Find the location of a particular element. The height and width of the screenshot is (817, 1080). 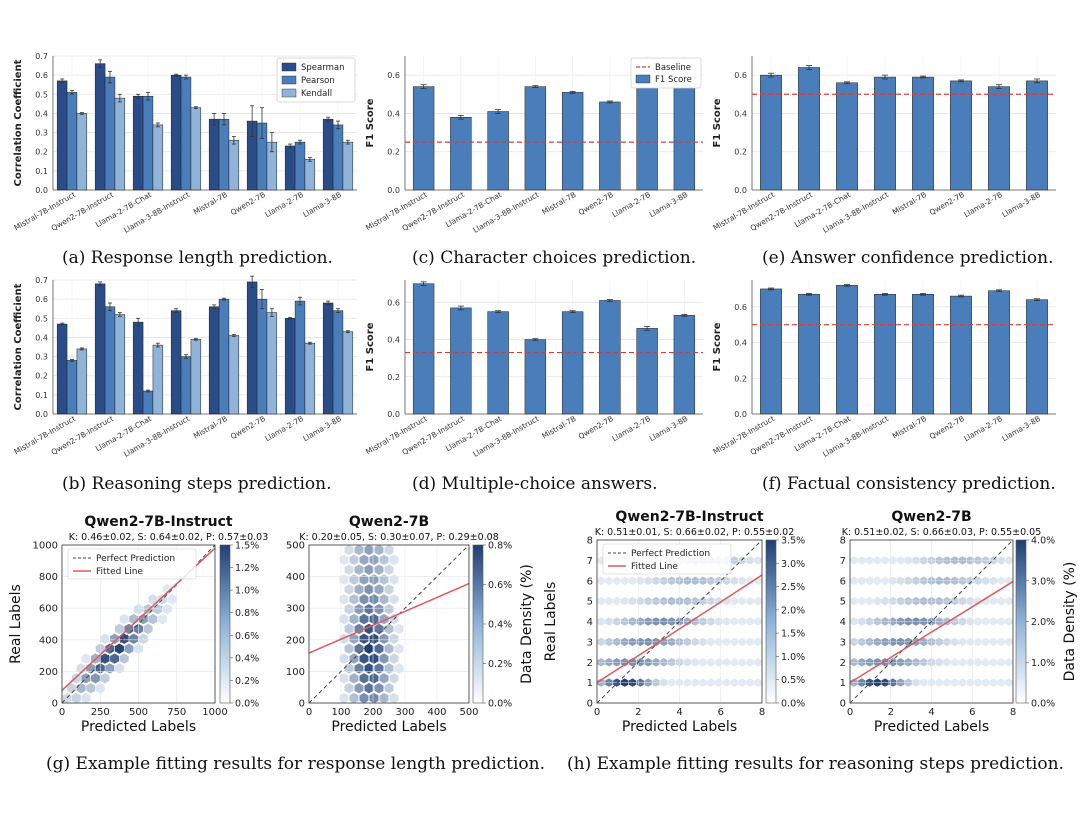

y-tick-label: 100 is located at coordinates (295, 672).